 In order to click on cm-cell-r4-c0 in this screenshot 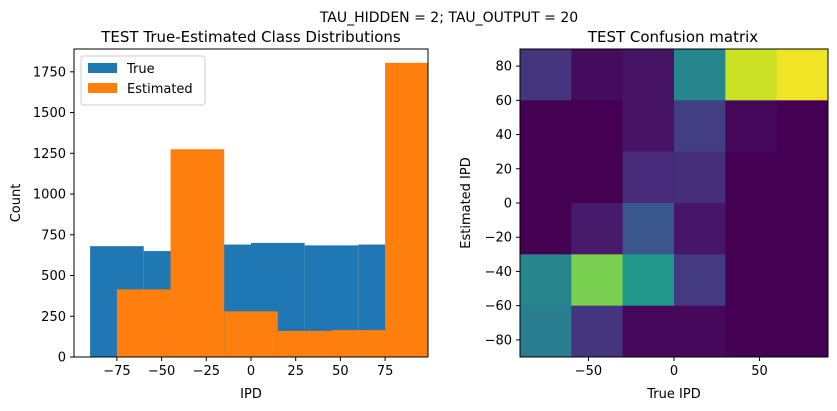, I will do `click(546, 280)`.